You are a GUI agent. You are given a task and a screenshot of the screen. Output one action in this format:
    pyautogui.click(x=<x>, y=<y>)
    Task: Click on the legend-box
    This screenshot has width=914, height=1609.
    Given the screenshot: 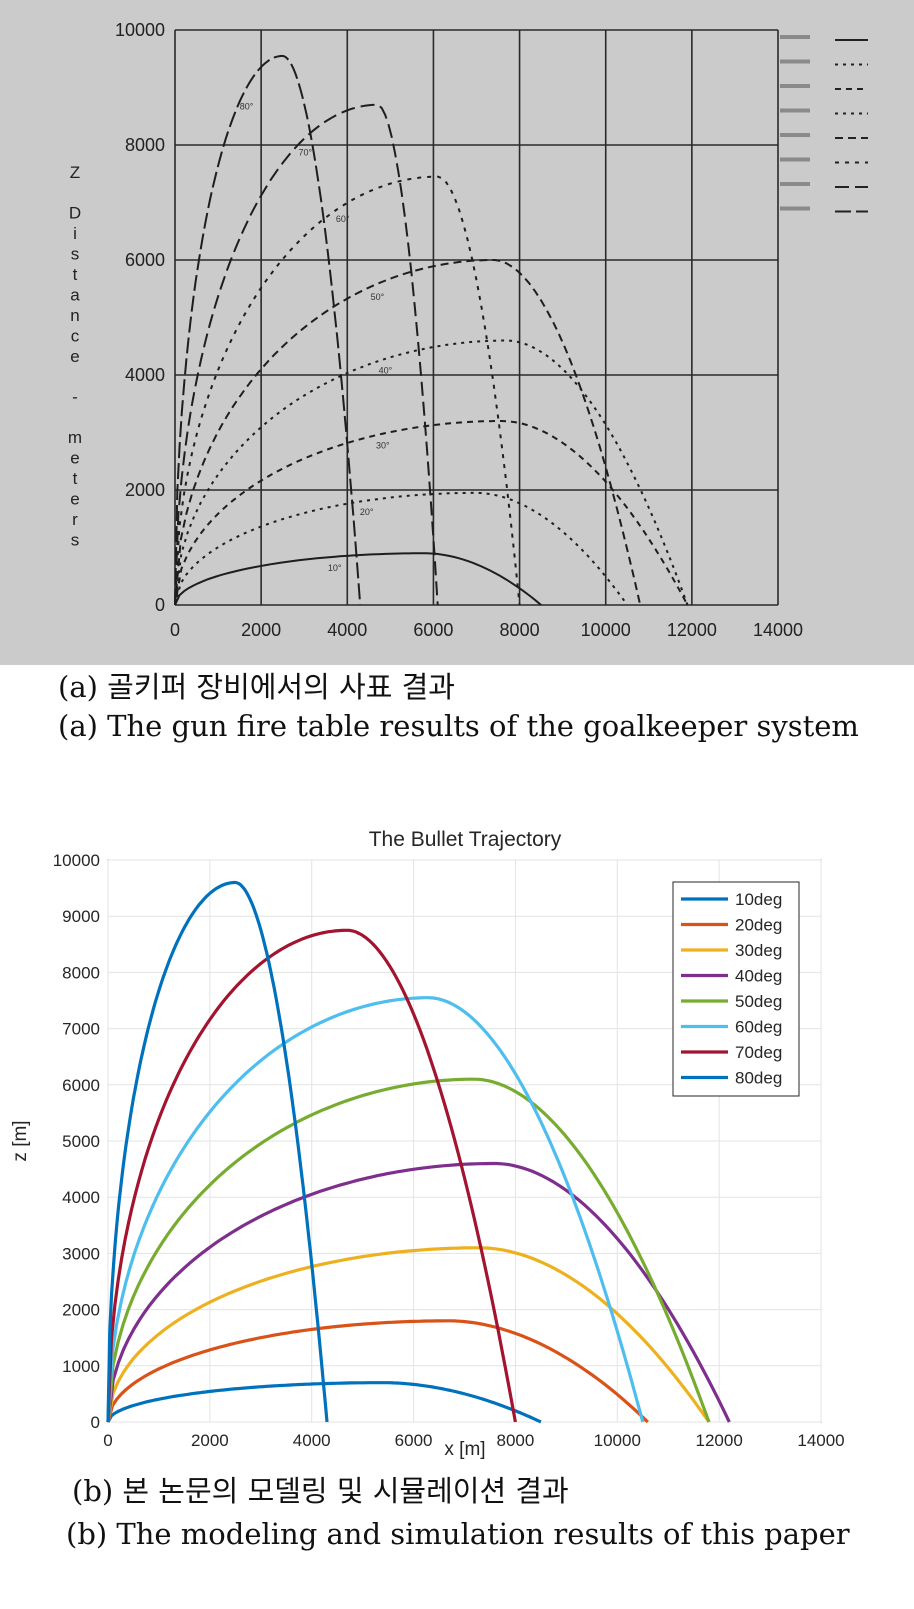 What is the action you would take?
    pyautogui.click(x=736, y=989)
    